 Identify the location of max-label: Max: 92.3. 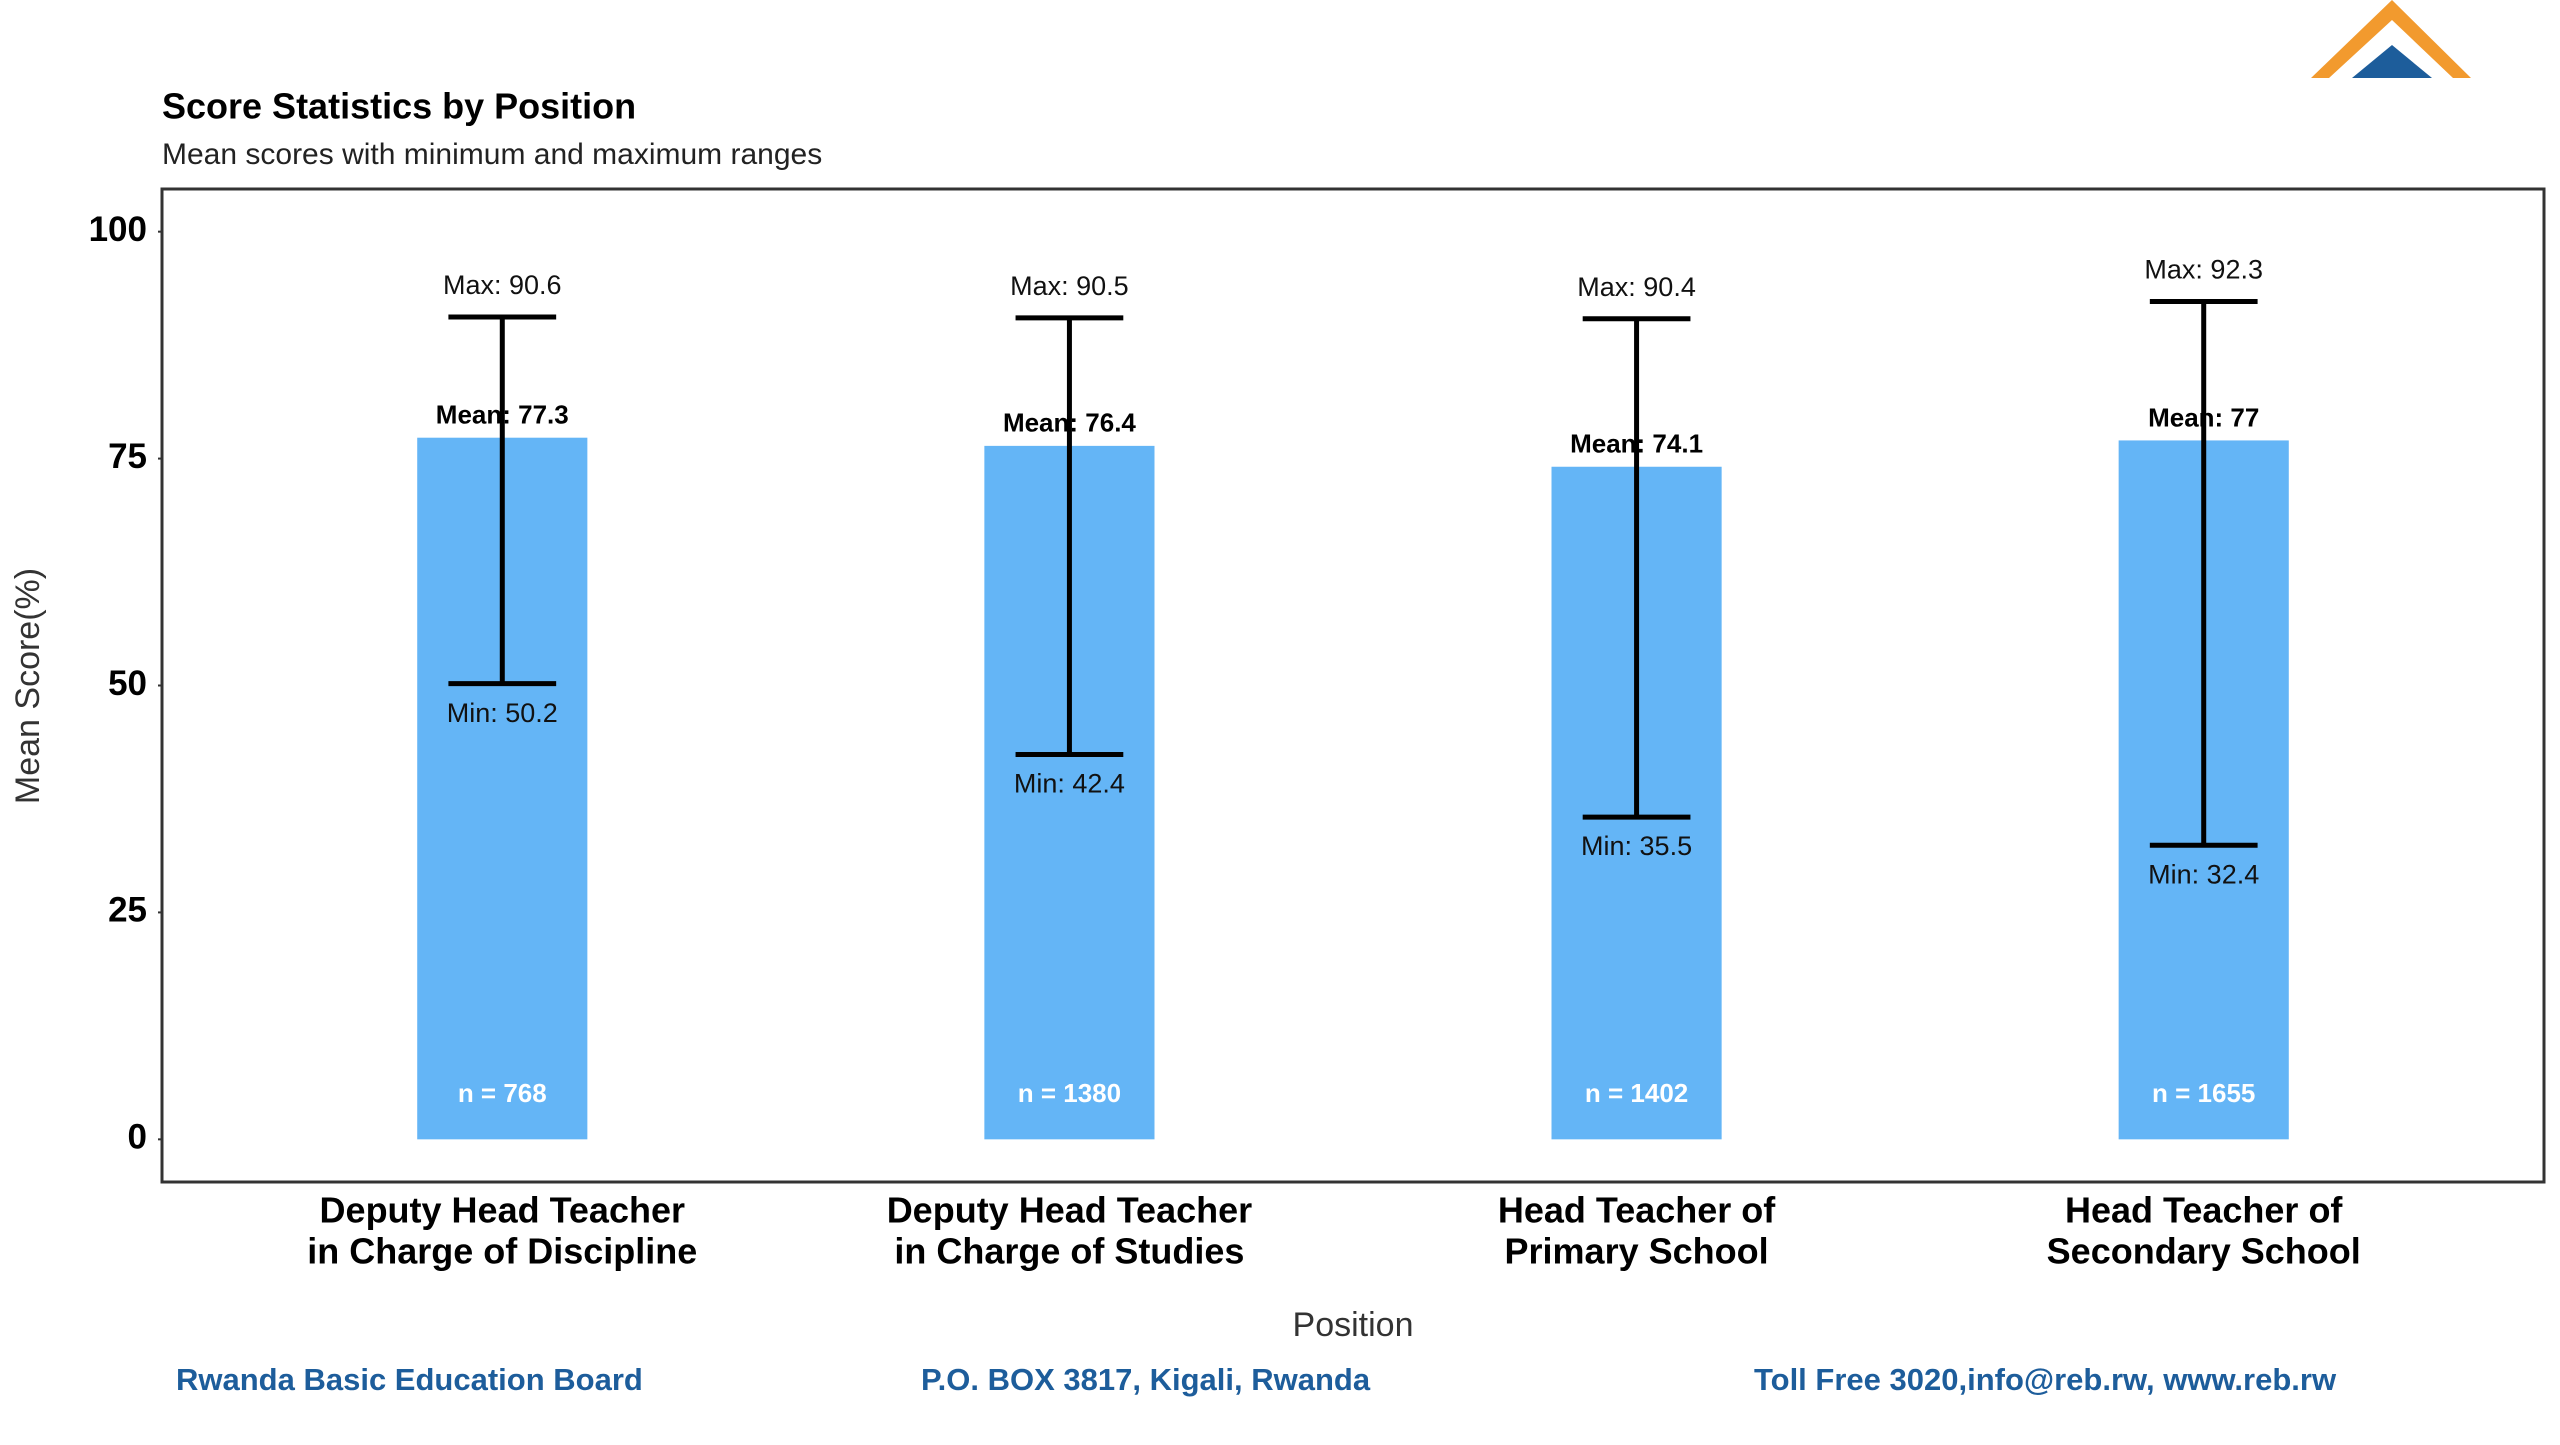
(2203, 270).